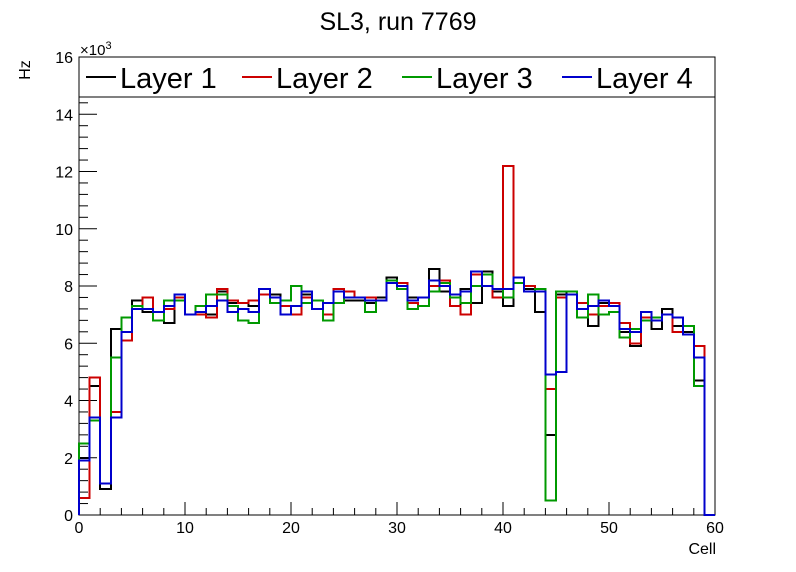  What do you see at coordinates (484, 79) in the screenshot?
I see `legend-label: Layer 3` at bounding box center [484, 79].